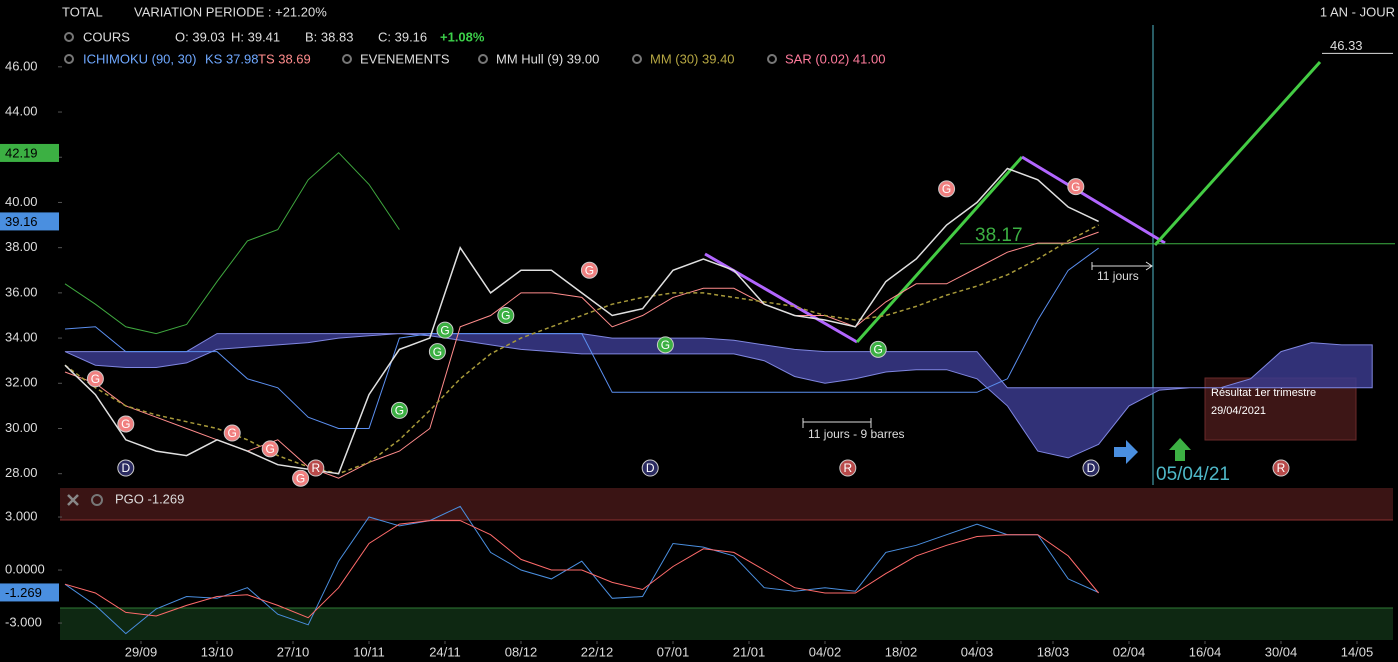  Describe the element at coordinates (445, 651) in the screenshot. I see `x-tick-label: 24/11` at that location.